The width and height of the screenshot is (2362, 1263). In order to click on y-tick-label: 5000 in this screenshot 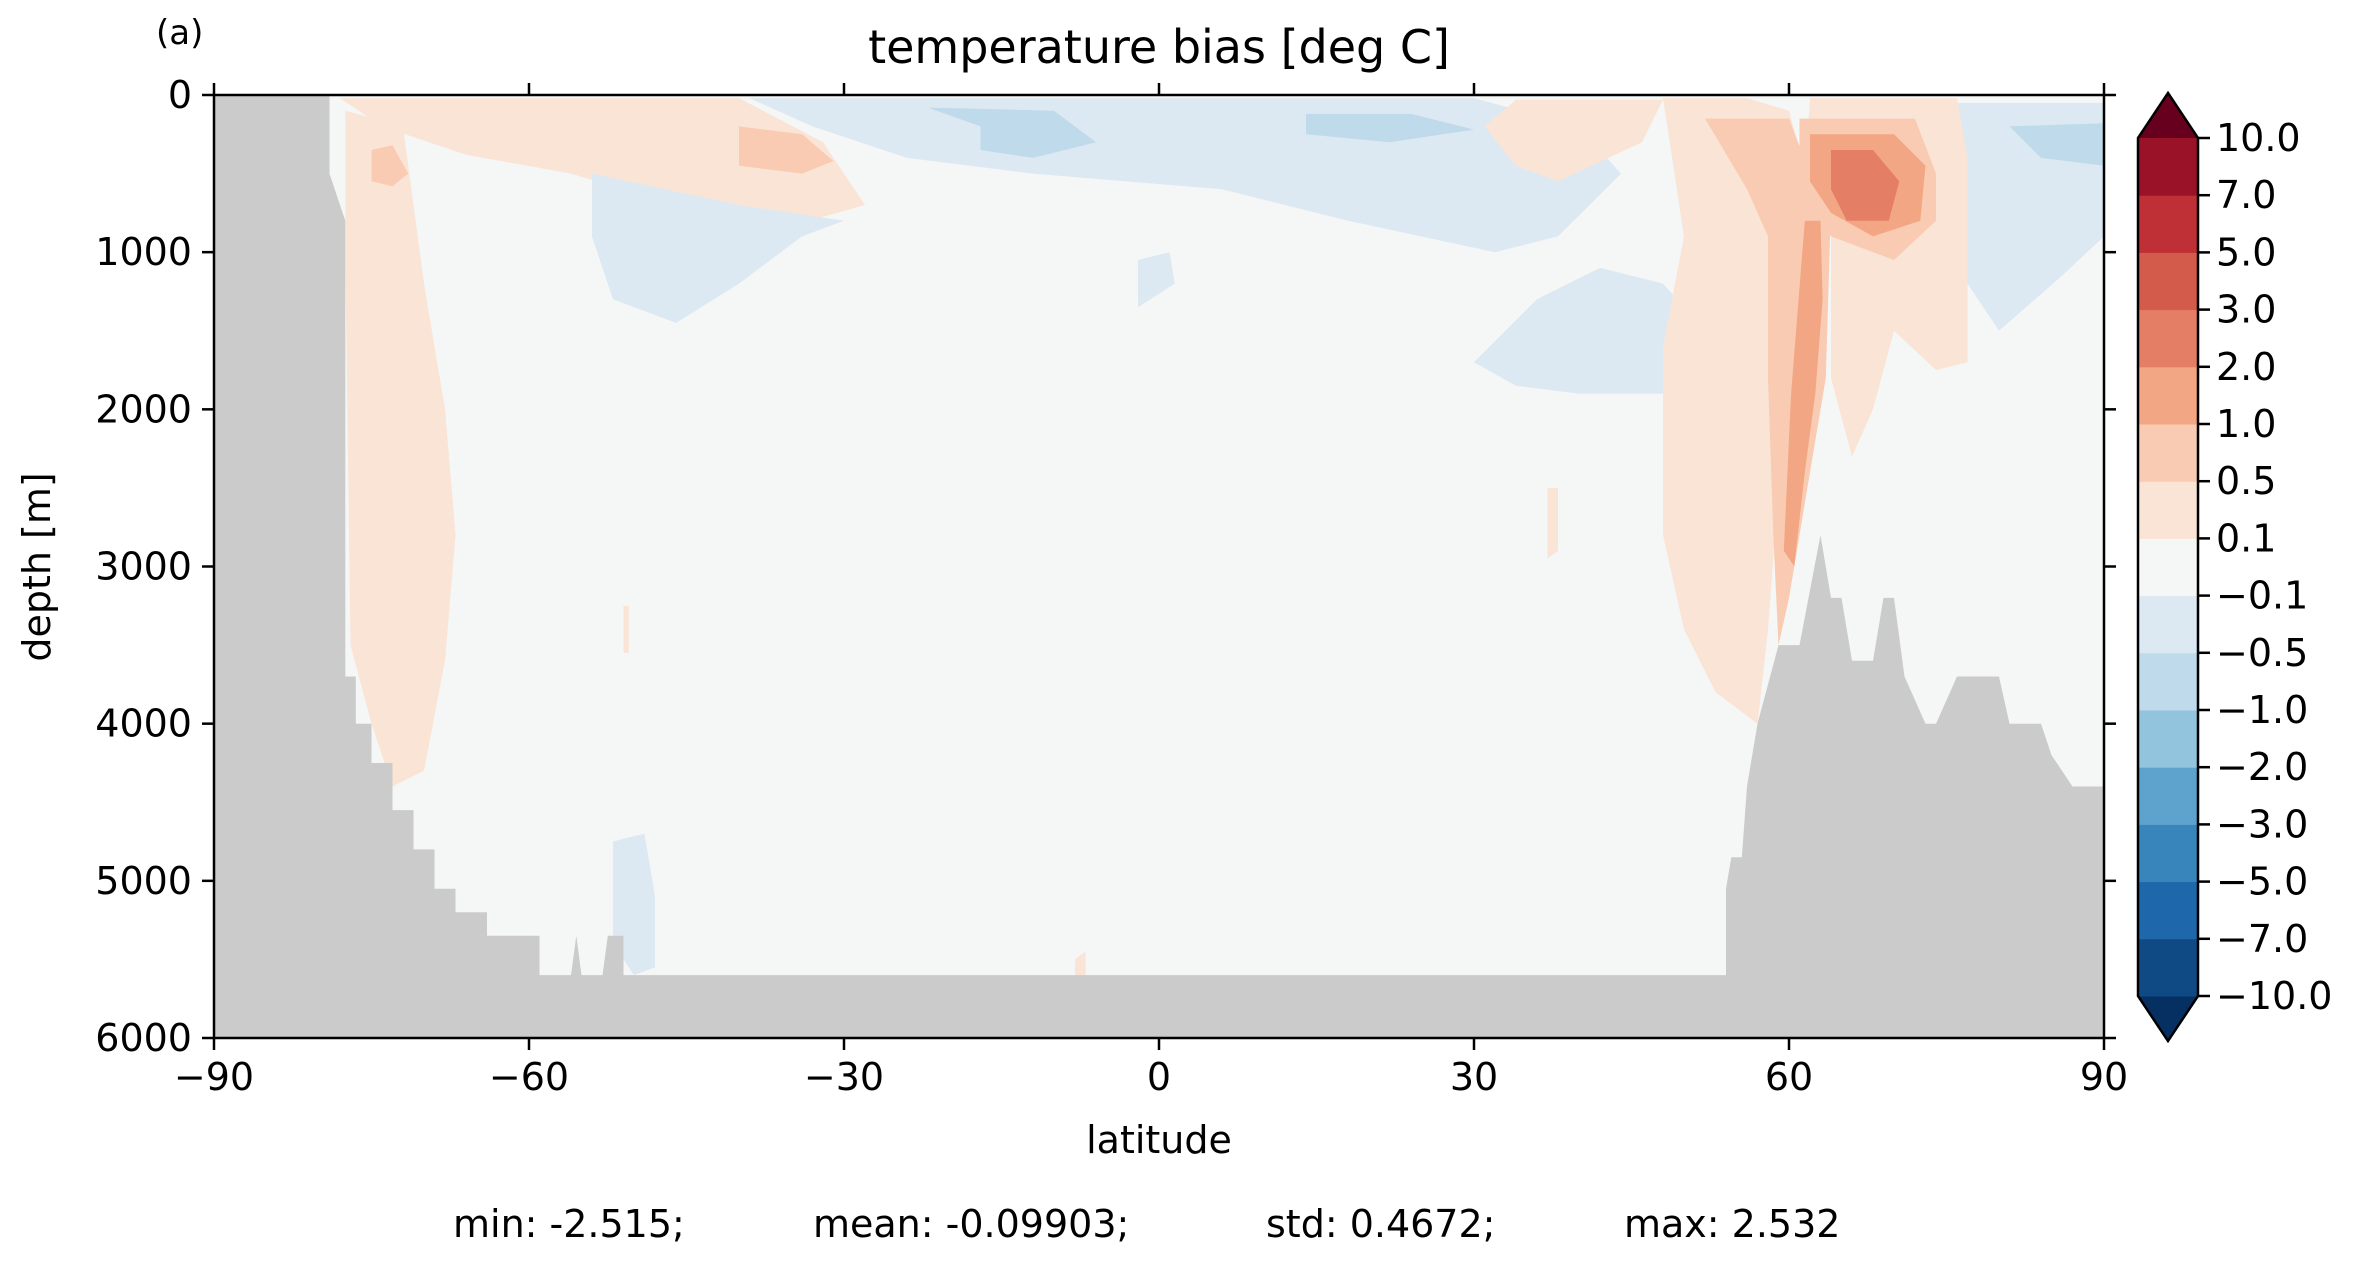, I will do `click(143, 881)`.